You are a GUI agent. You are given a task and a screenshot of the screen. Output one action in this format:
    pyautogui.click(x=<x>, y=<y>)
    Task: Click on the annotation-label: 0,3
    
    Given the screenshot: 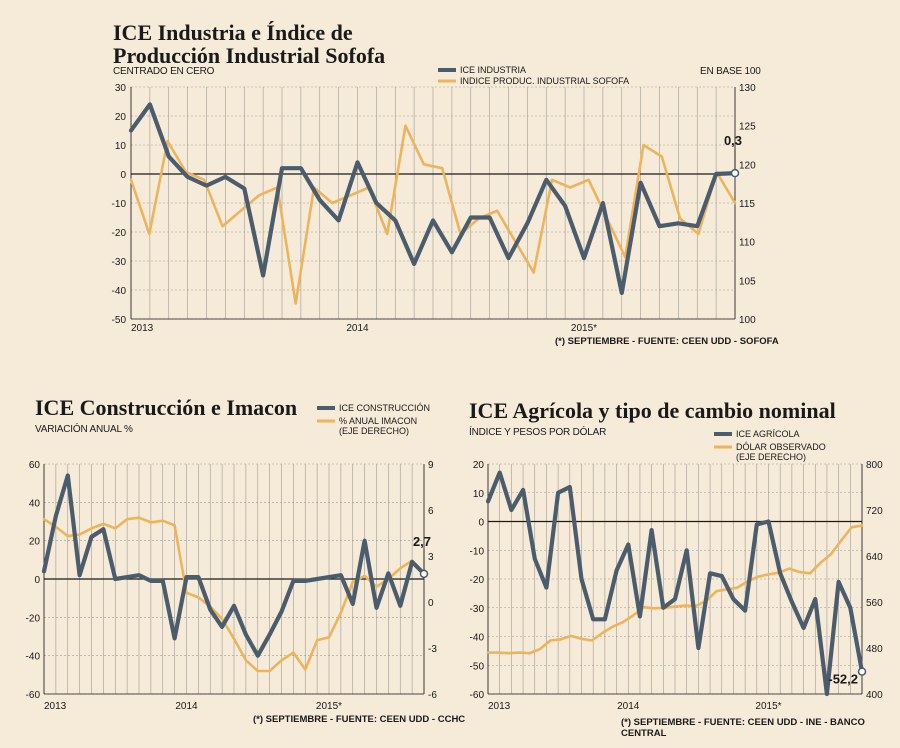 What is the action you would take?
    pyautogui.click(x=733, y=140)
    